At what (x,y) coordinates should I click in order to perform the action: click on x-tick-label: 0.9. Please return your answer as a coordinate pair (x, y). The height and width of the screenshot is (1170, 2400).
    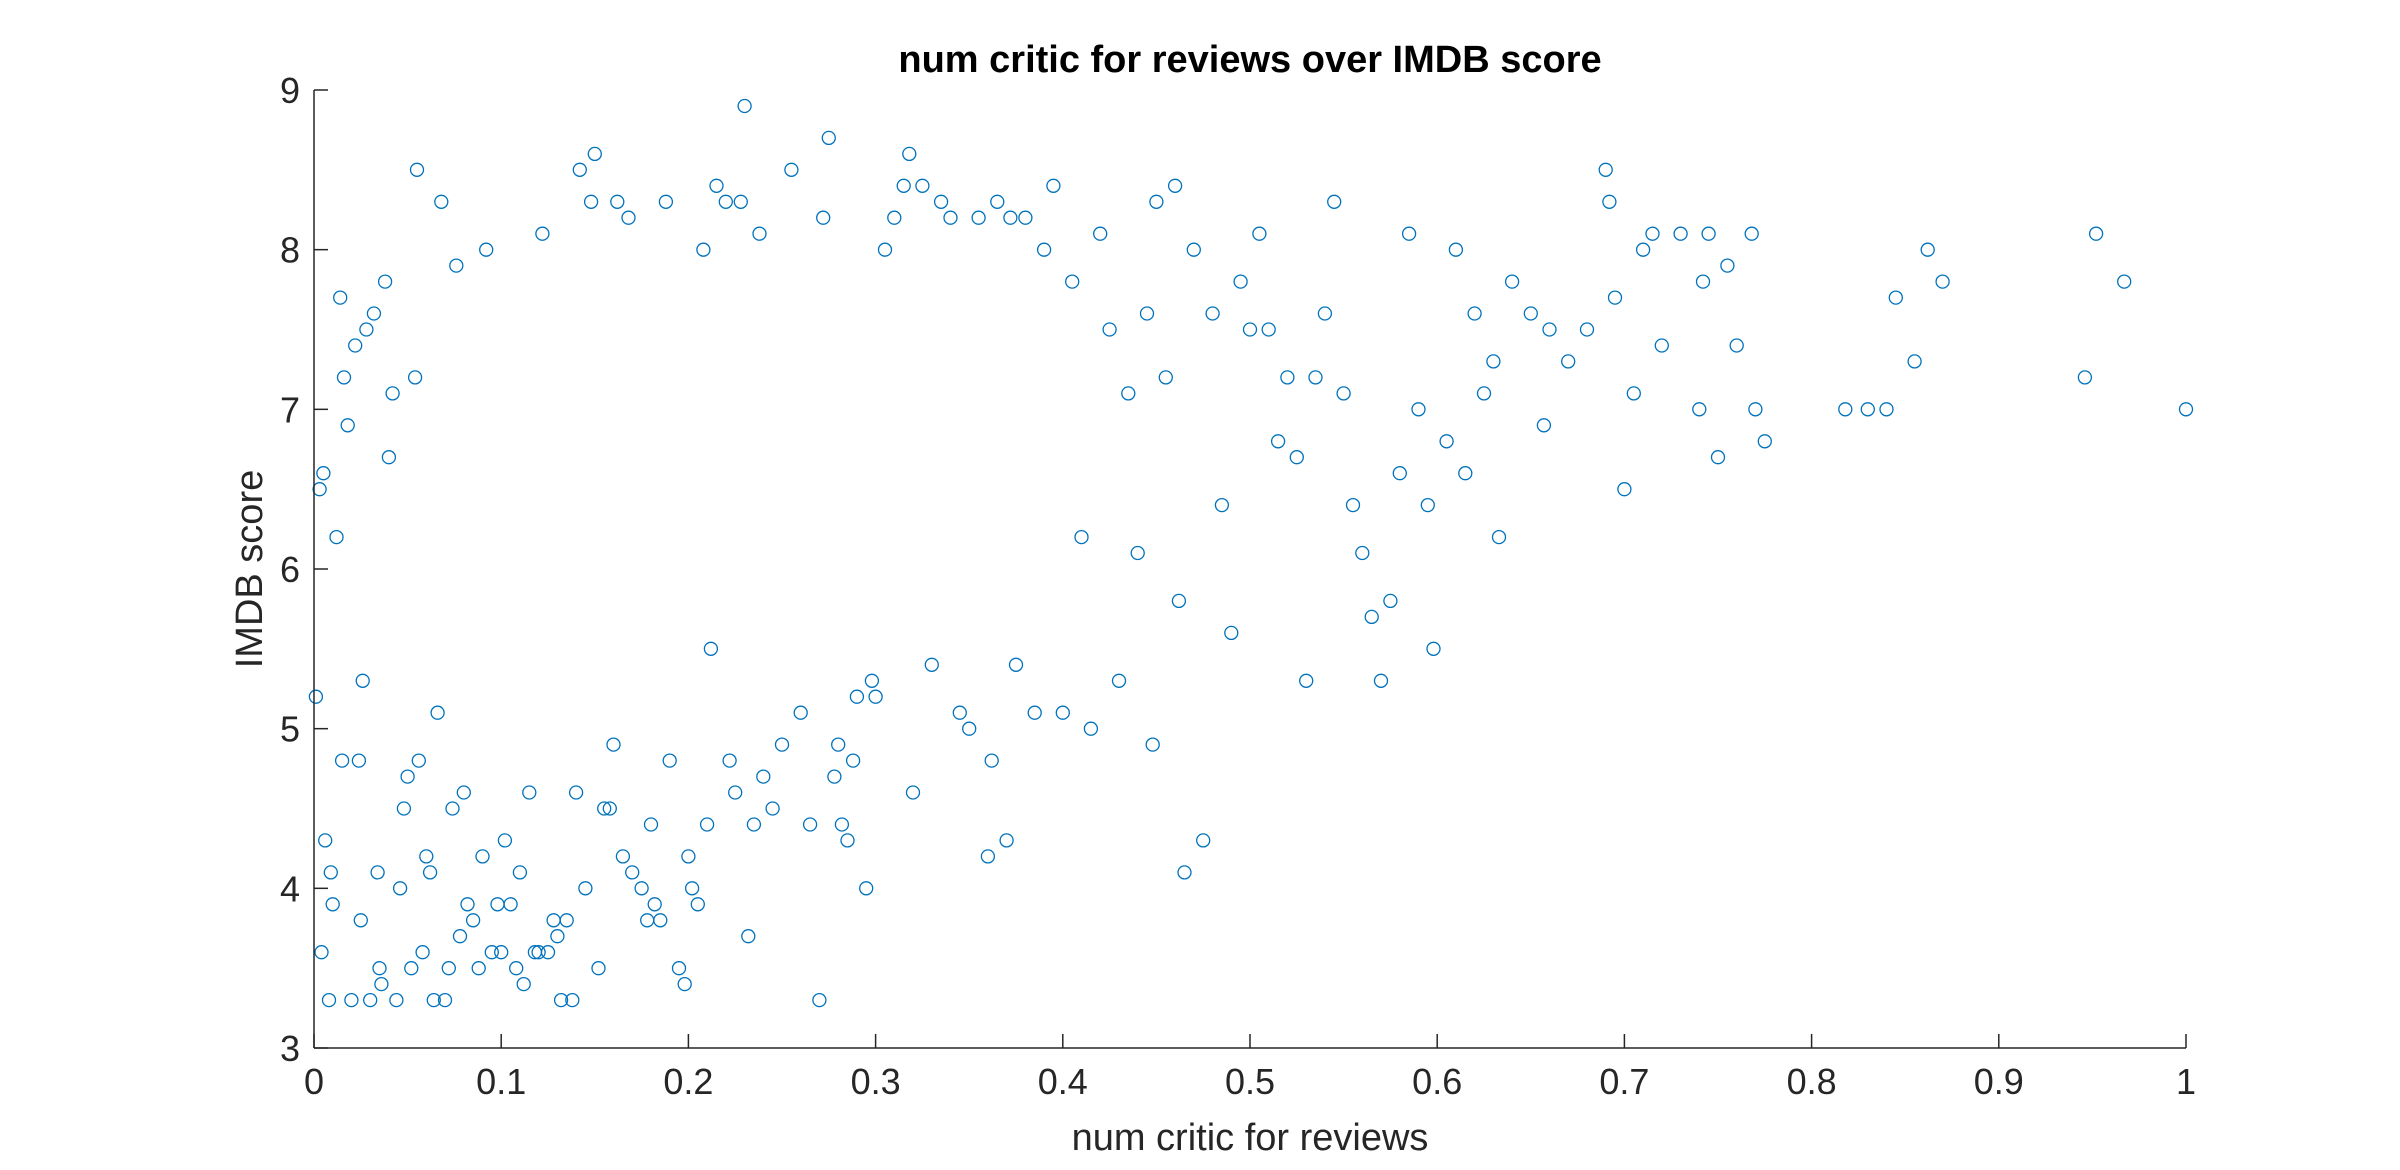
    Looking at the image, I should click on (1999, 1081).